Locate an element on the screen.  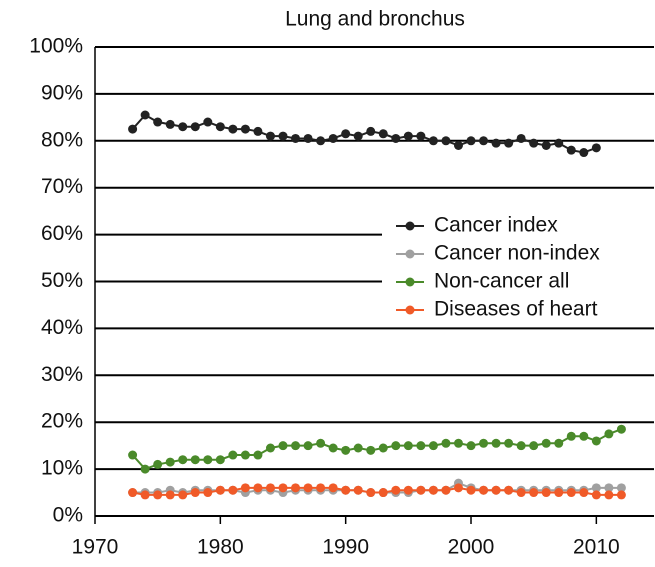
y-tick-label: 70% is located at coordinates (62, 186).